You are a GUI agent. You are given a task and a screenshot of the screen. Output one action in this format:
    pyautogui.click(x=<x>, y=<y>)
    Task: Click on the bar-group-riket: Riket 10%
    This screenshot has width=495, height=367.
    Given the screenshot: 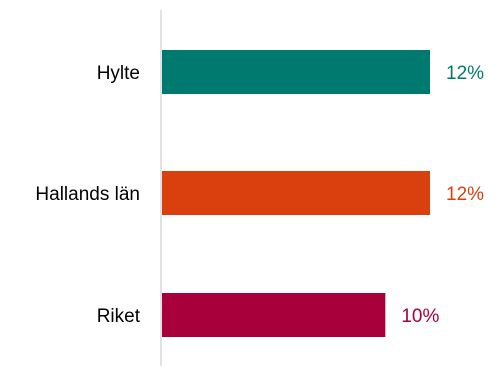 What is the action you would take?
    pyautogui.click(x=268, y=315)
    